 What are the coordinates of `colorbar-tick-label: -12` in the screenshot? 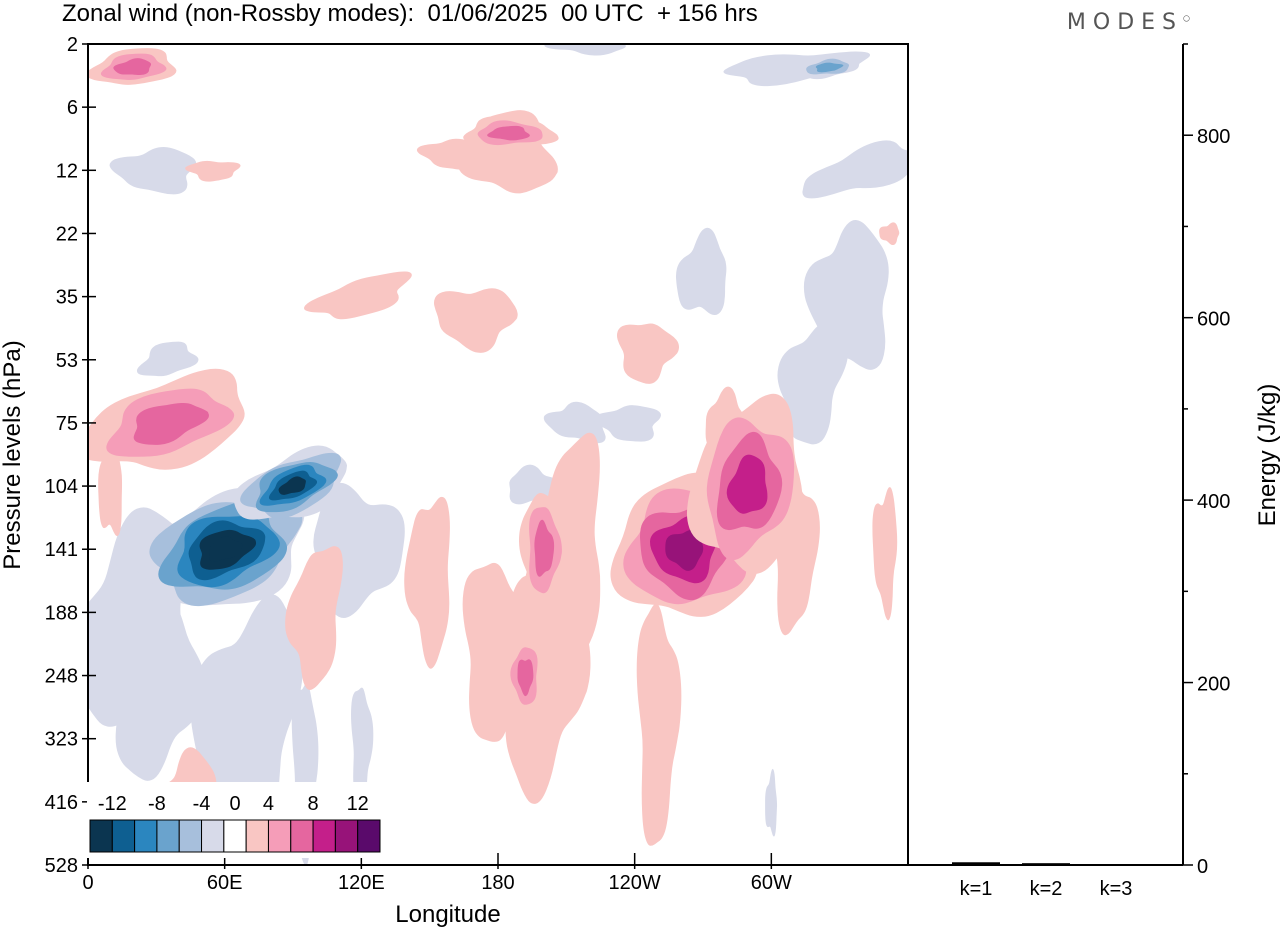 It's located at (112, 804).